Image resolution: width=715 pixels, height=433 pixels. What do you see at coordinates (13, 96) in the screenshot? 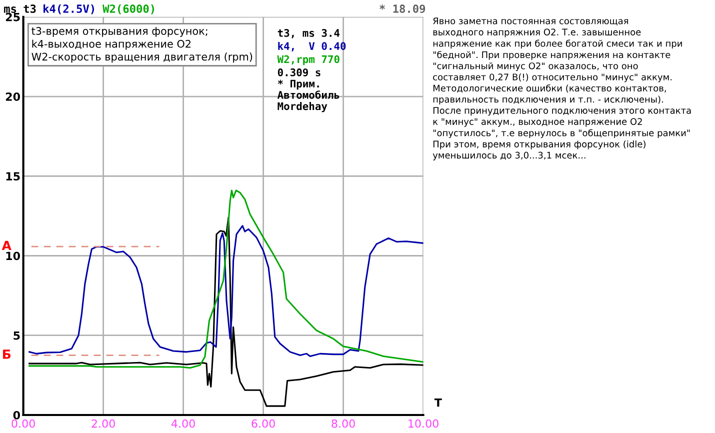
I see `y-tick-label: 20` at bounding box center [13, 96].